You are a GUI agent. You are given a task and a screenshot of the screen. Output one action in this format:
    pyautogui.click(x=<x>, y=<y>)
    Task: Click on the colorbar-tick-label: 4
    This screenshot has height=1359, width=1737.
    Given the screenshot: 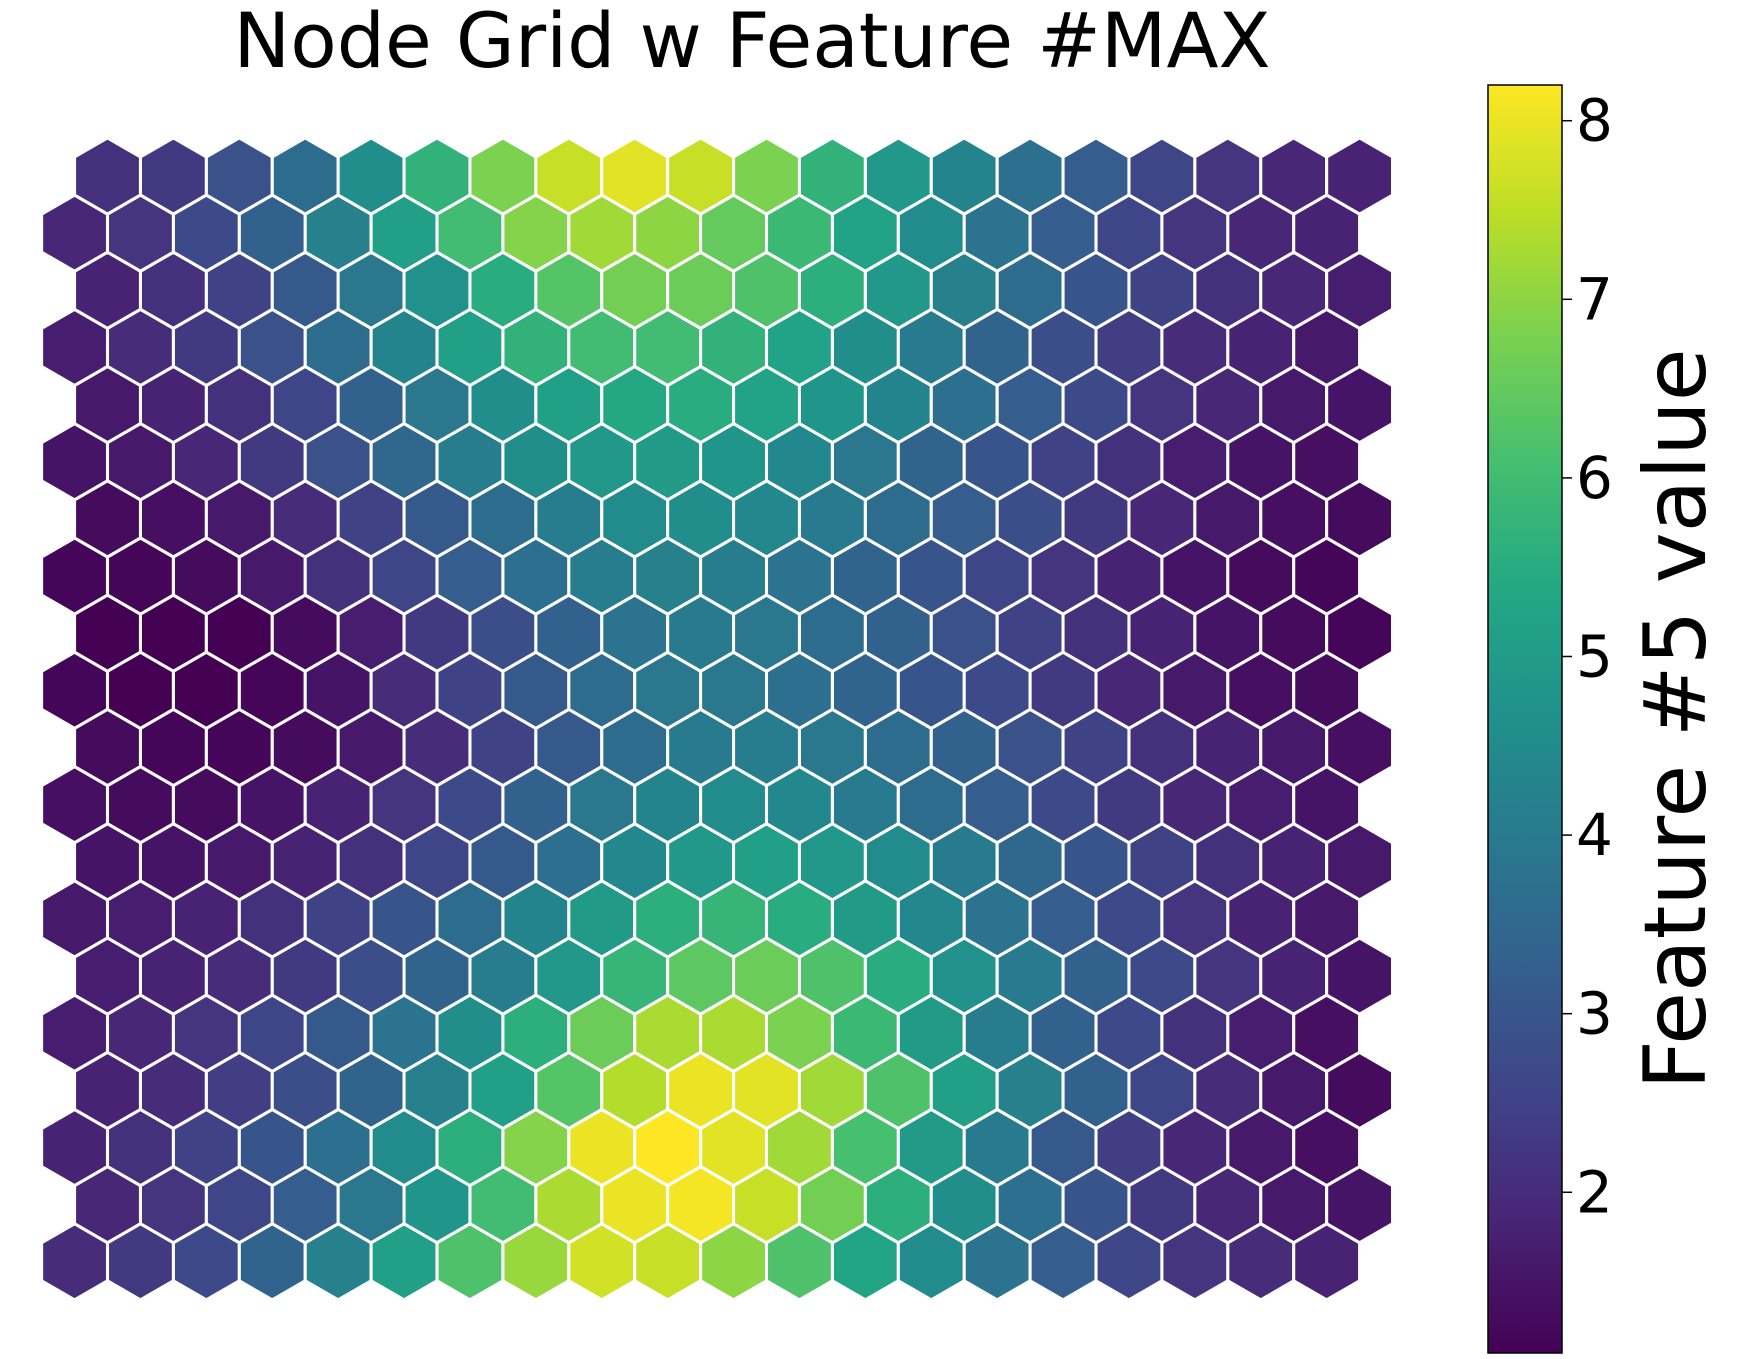 What is the action you would take?
    pyautogui.click(x=1594, y=835)
    